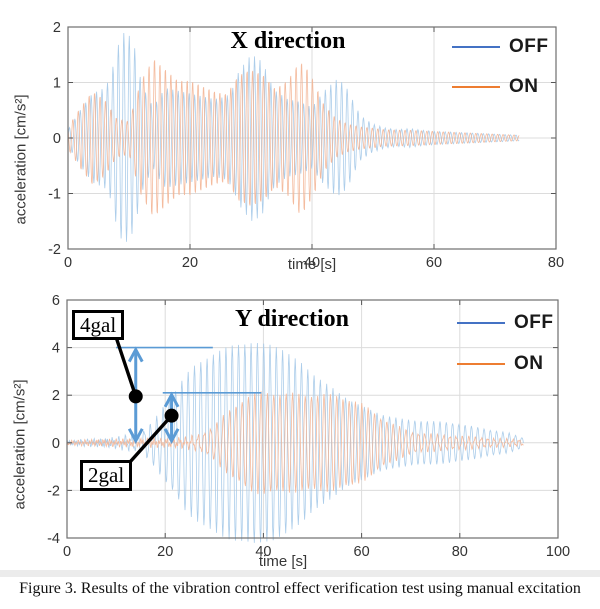  Describe the element at coordinates (300, 573) in the screenshot. I see `divider-strip` at that location.